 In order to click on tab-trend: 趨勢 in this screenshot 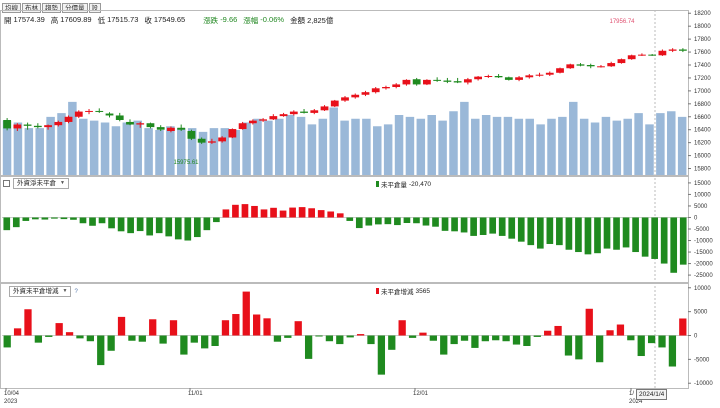, I will do `click(51, 8)`.